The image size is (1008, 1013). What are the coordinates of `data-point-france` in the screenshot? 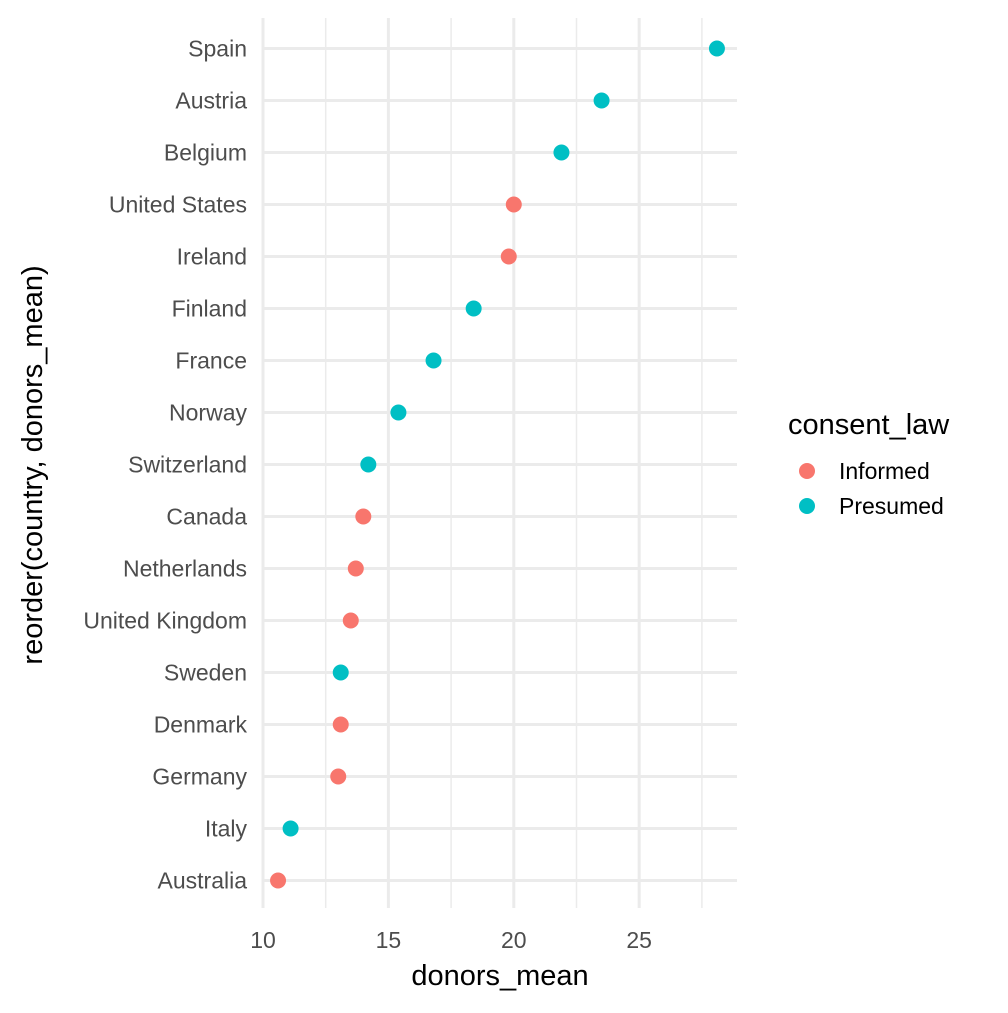 It's located at (433, 360).